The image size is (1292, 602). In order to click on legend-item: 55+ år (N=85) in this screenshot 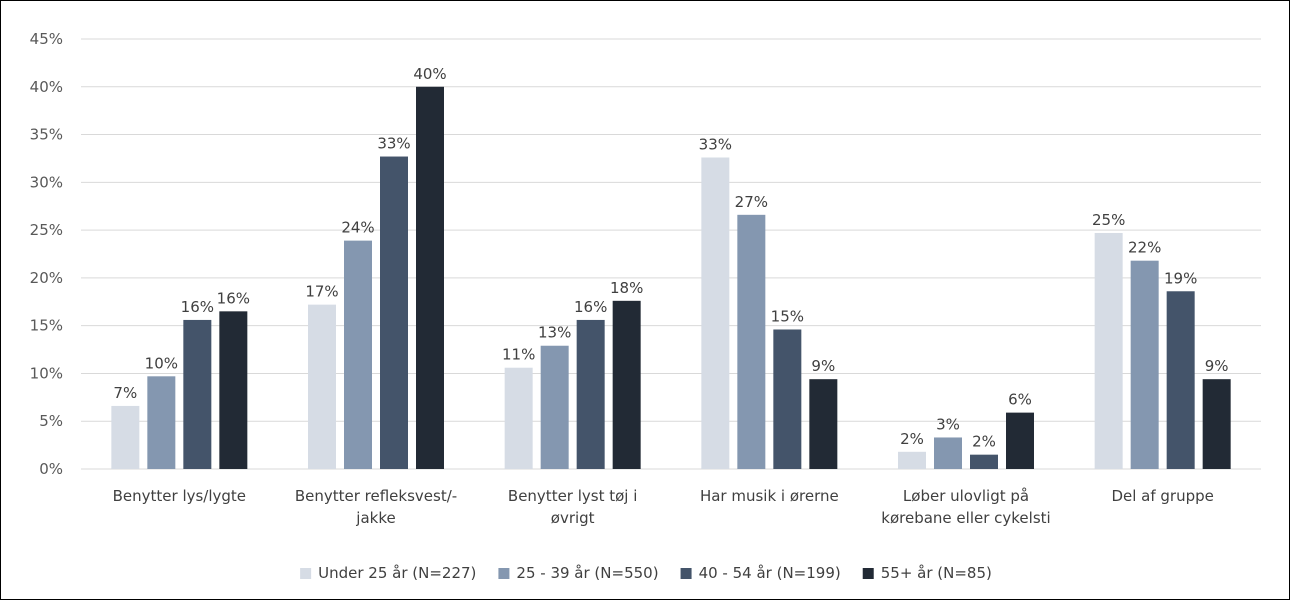, I will do `click(927, 573)`.